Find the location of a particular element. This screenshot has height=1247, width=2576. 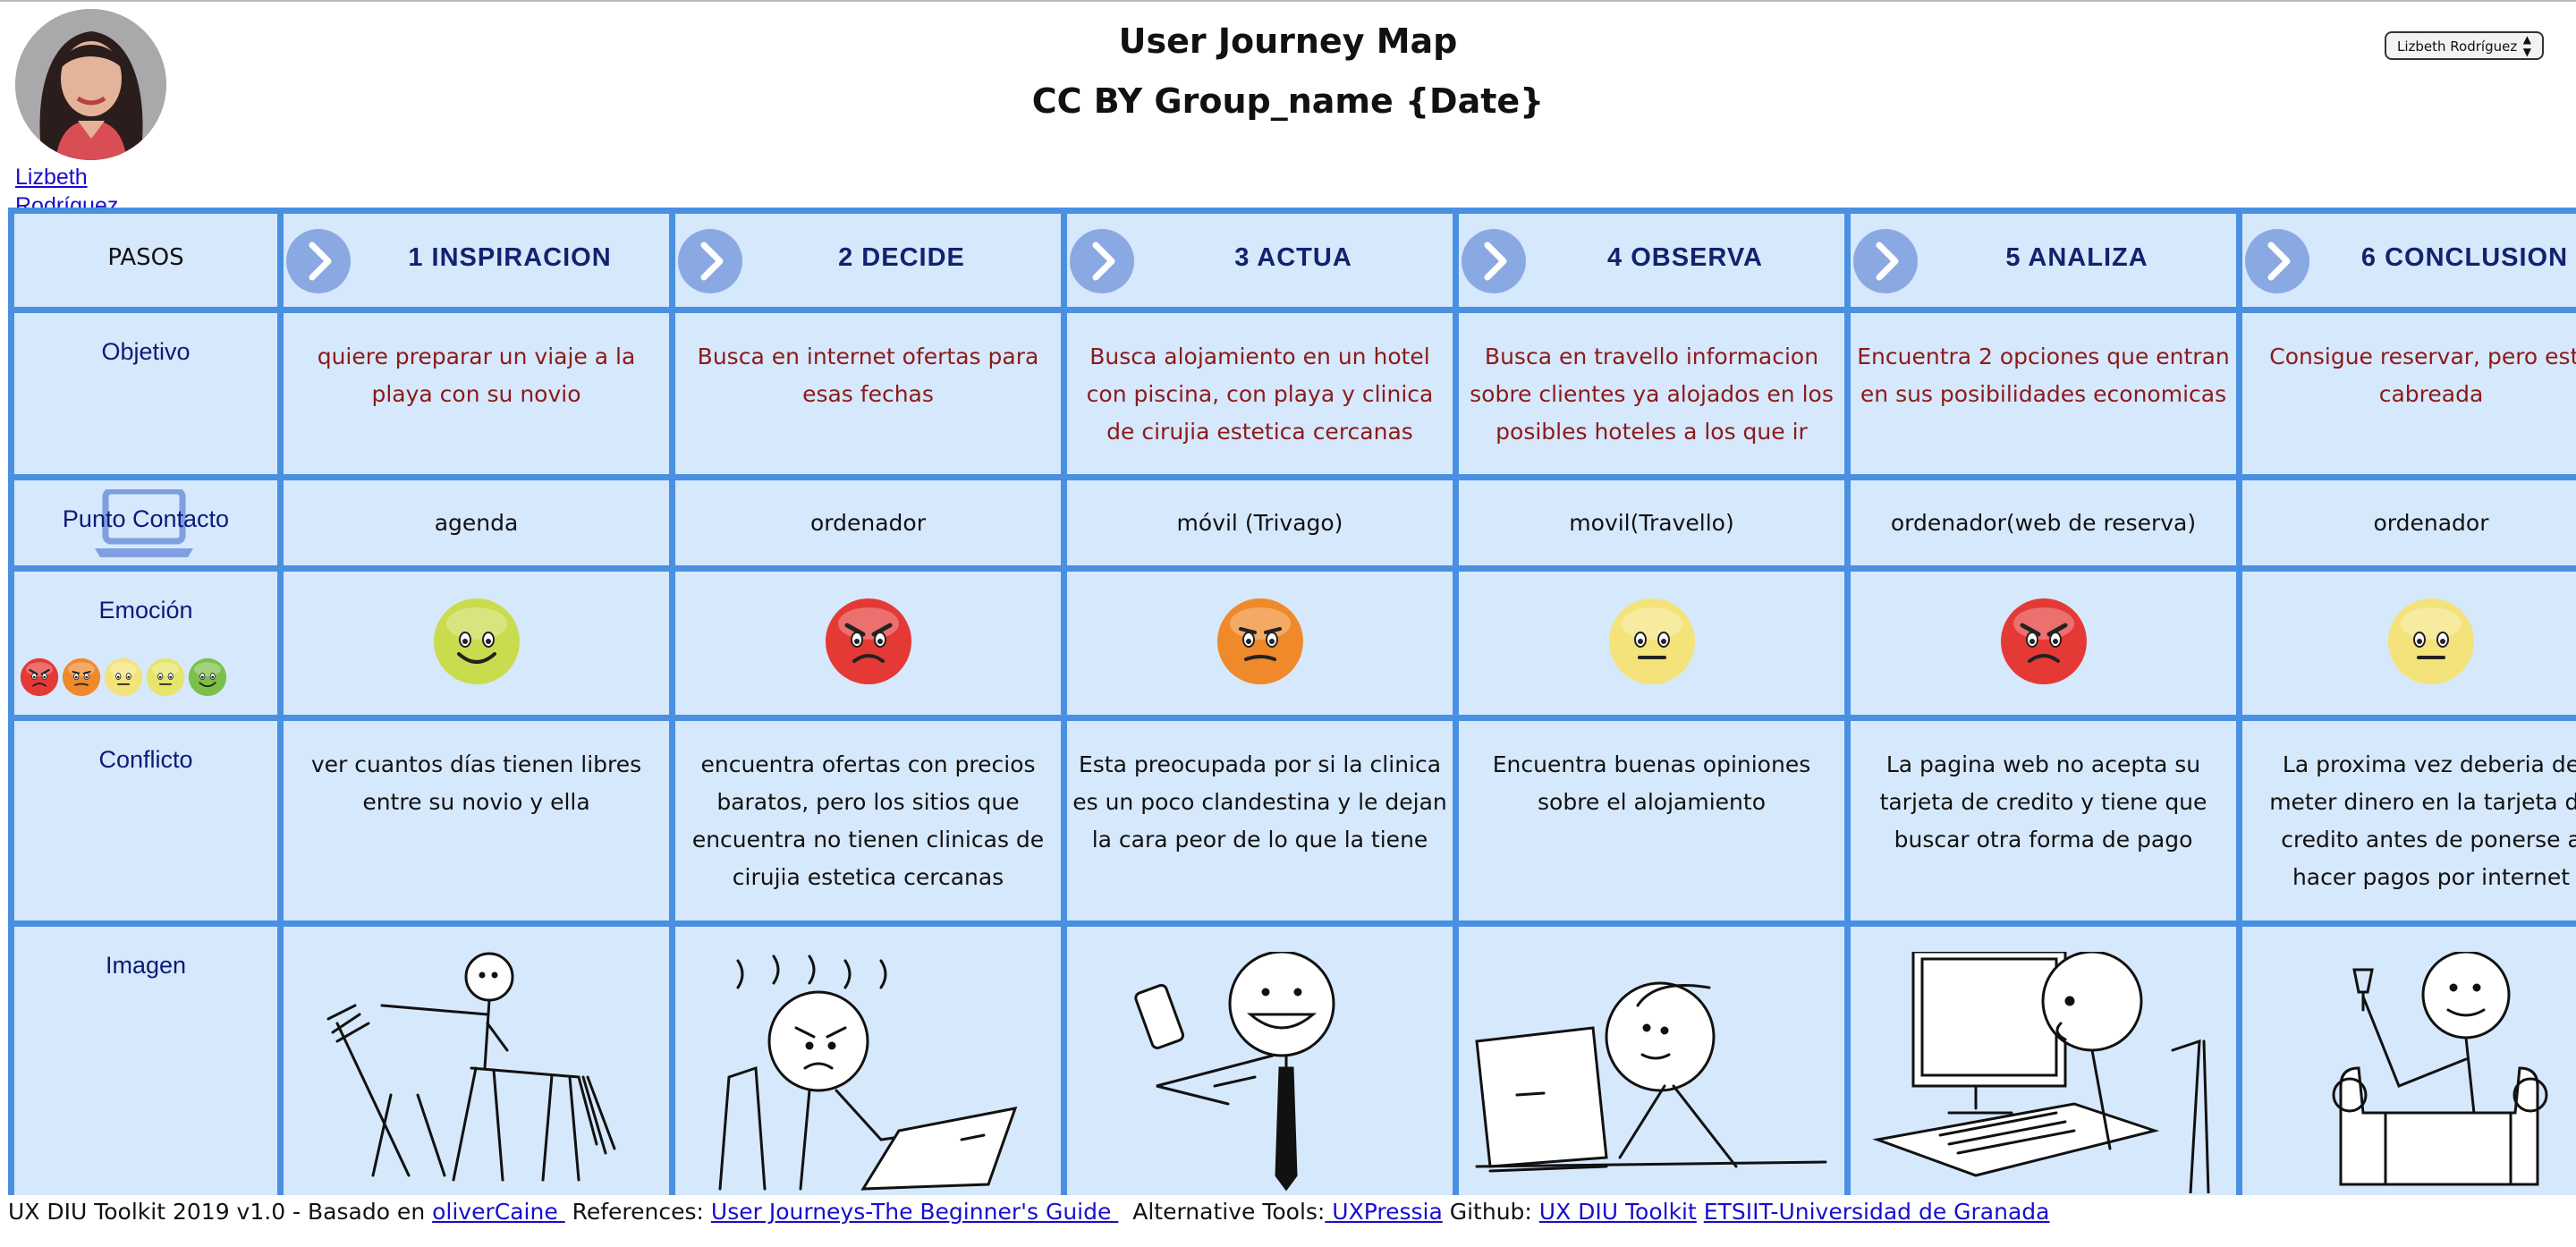

footer-link-user-journeys-guide: User Journeys-The Beginner's Guide is located at coordinates (914, 1212).